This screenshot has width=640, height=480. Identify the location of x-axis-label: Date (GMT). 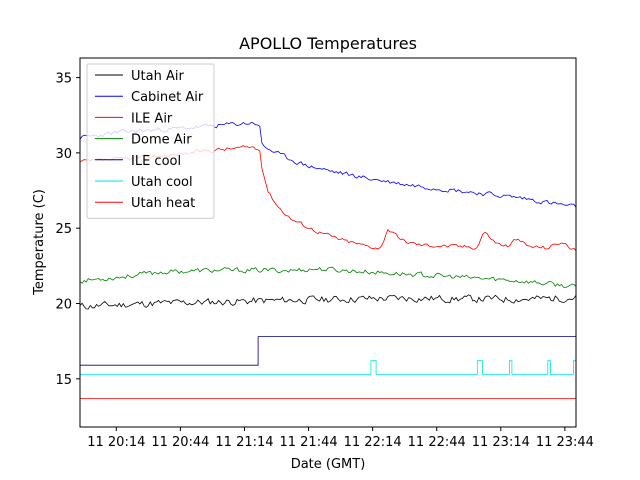
(328, 464).